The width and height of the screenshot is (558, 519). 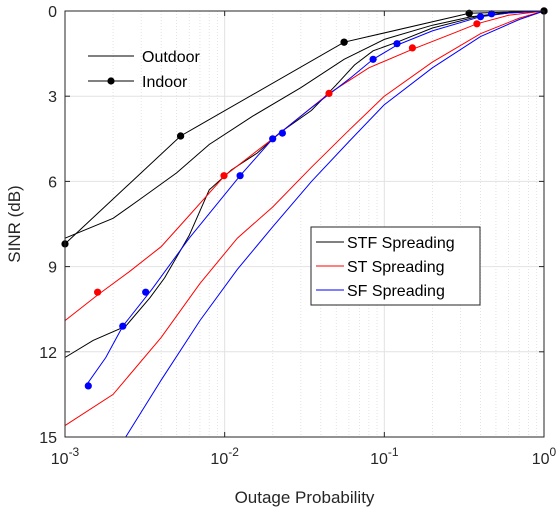 What do you see at coordinates (396, 291) in the screenshot?
I see `legend-scheme-label: SF Spreading` at bounding box center [396, 291].